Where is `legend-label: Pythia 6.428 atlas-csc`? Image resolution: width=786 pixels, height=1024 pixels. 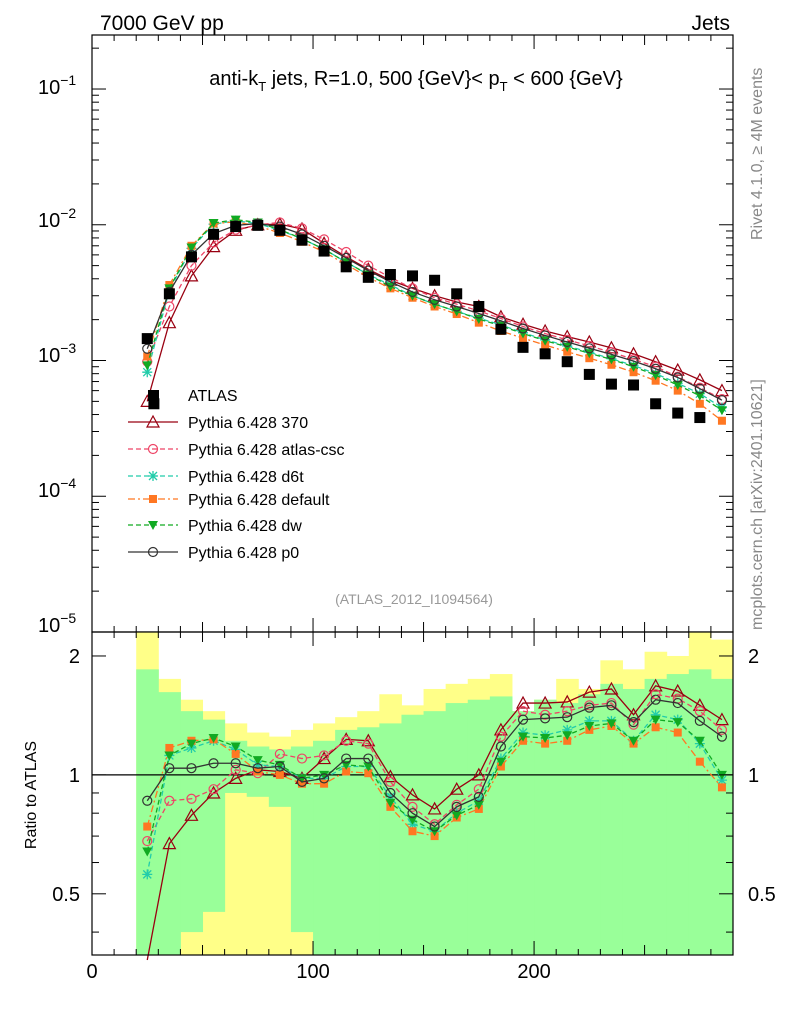 legend-label: Pythia 6.428 atlas-csc is located at coordinates (266, 450).